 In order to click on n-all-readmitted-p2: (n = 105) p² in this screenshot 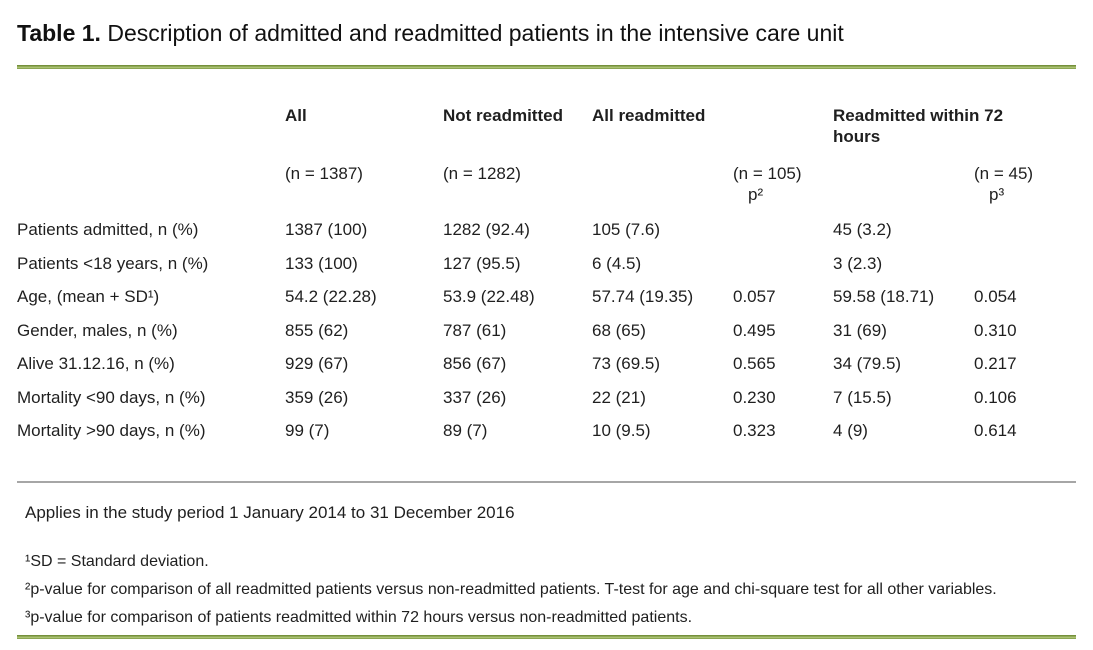, I will do `click(783, 188)`.